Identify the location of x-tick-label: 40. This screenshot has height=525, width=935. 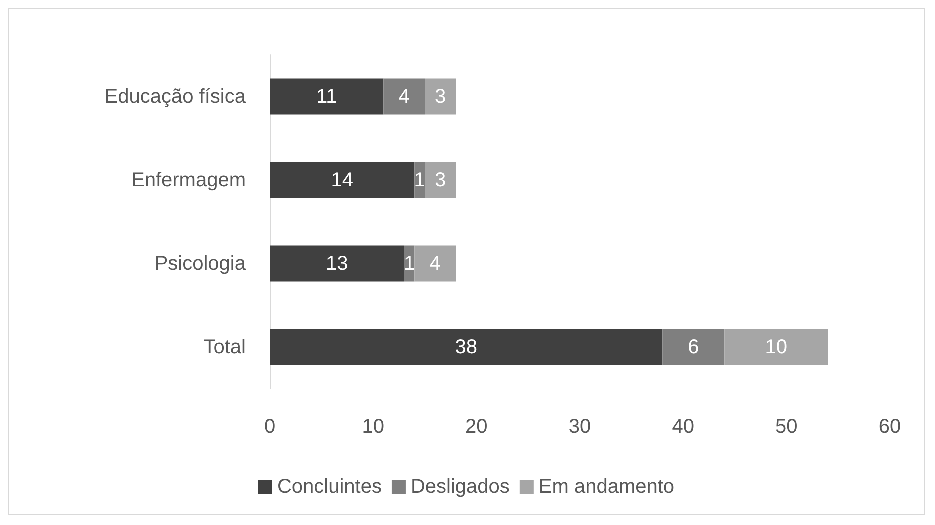
(683, 427).